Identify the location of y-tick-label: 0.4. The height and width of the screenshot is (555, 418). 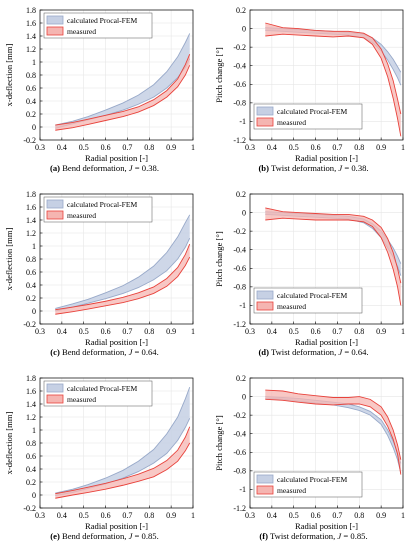
(31, 285).